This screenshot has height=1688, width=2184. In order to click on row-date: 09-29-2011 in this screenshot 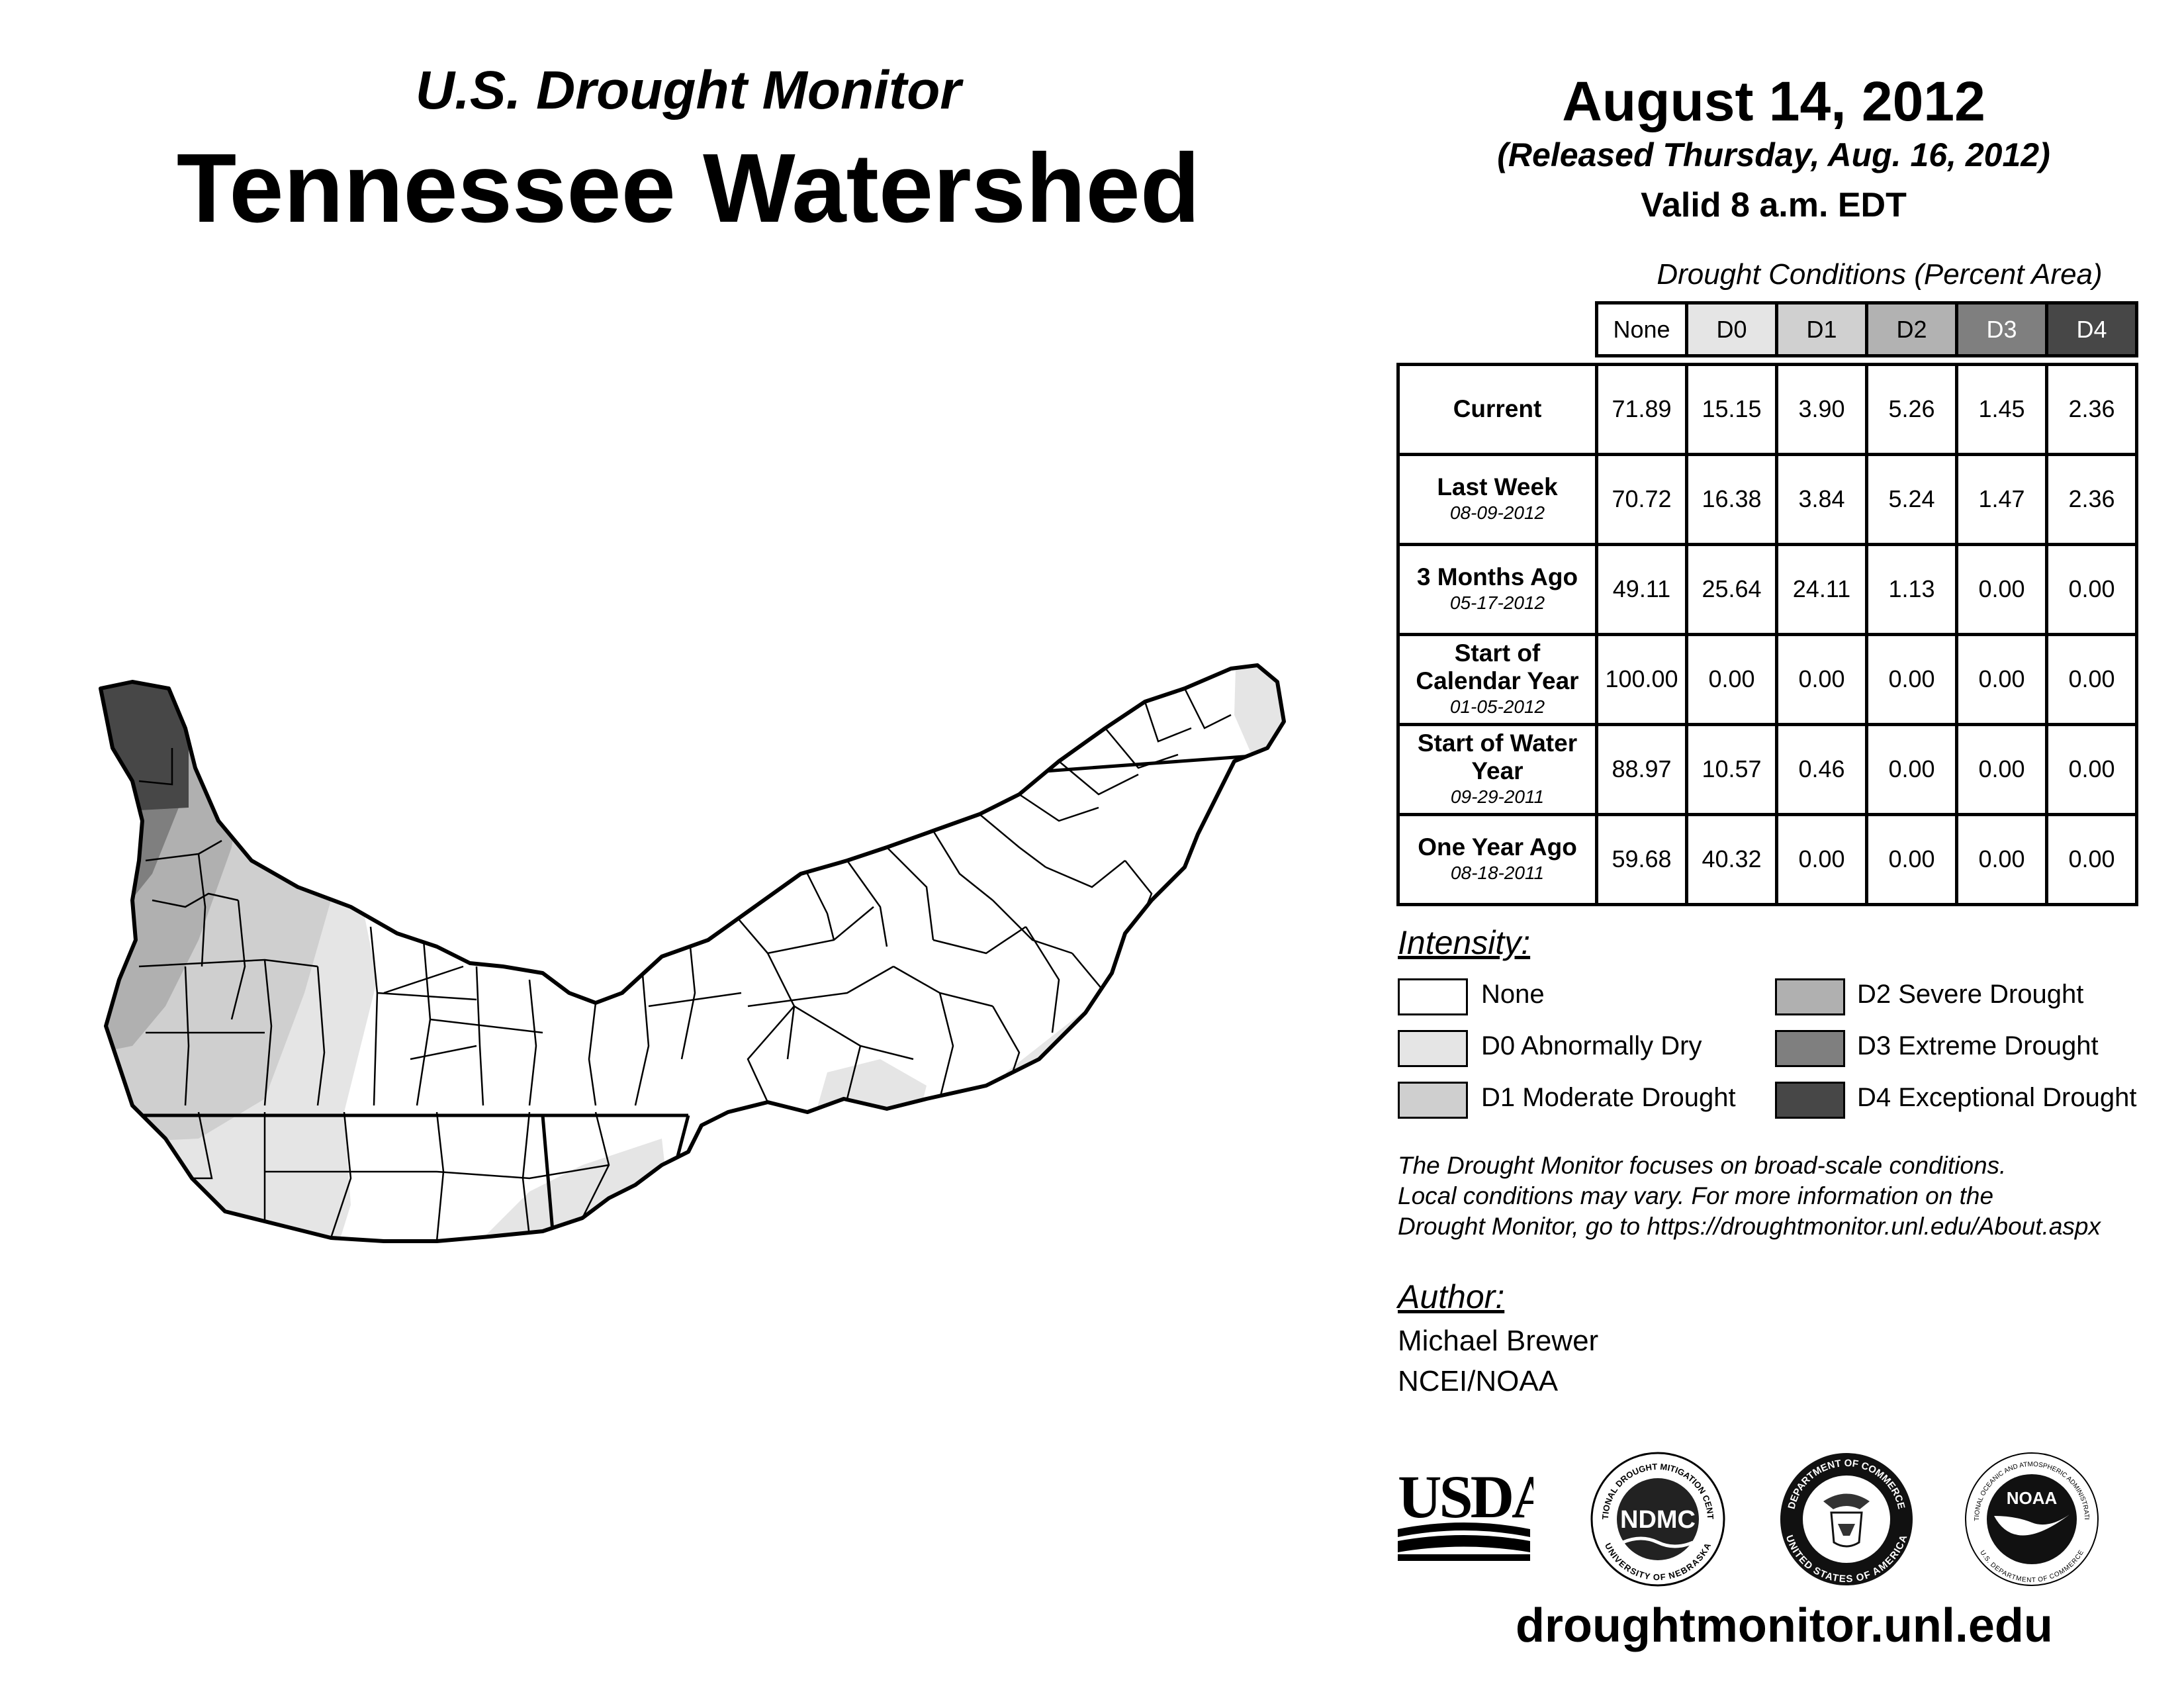, I will do `click(1497, 796)`.